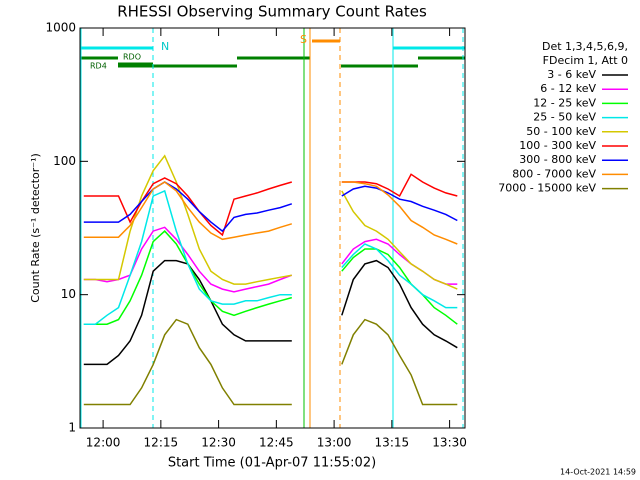 Image resolution: width=640 pixels, height=480 pixels. What do you see at coordinates (585, 46) in the screenshot?
I see `legend-header: Det 1,3,4,5,6,9,` at bounding box center [585, 46].